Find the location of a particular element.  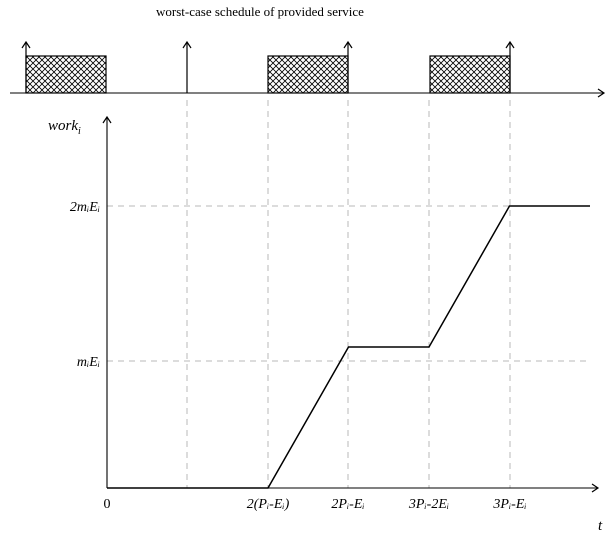

schedule-timeline is located at coordinates (308, 69).